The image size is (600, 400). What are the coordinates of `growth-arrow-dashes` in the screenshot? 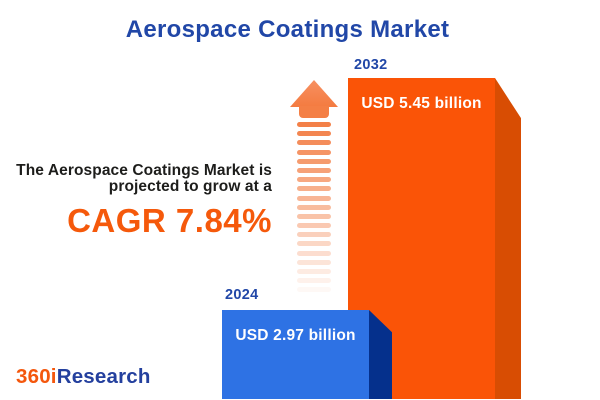 It's located at (314, 209).